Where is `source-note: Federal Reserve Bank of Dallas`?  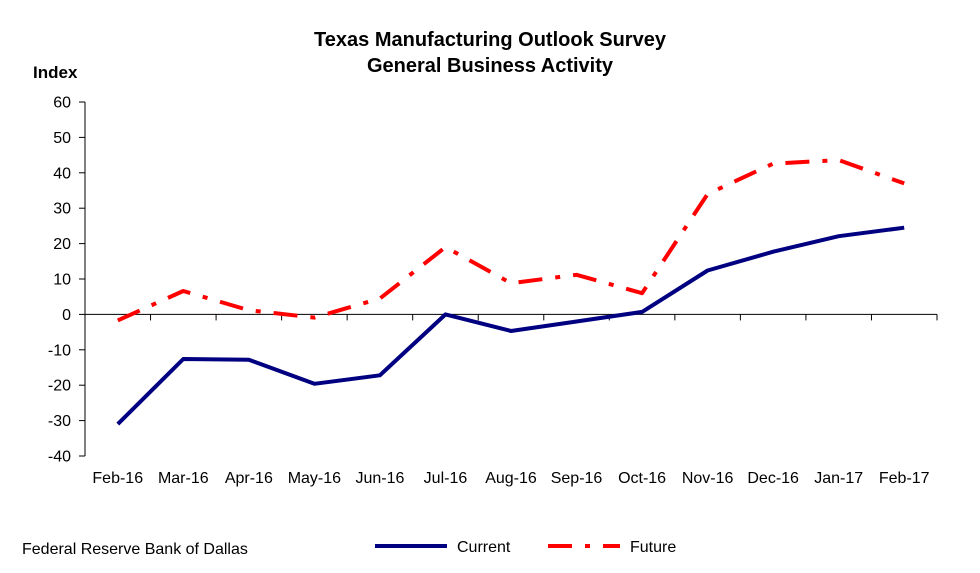 source-note: Federal Reserve Bank of Dallas is located at coordinates (135, 549).